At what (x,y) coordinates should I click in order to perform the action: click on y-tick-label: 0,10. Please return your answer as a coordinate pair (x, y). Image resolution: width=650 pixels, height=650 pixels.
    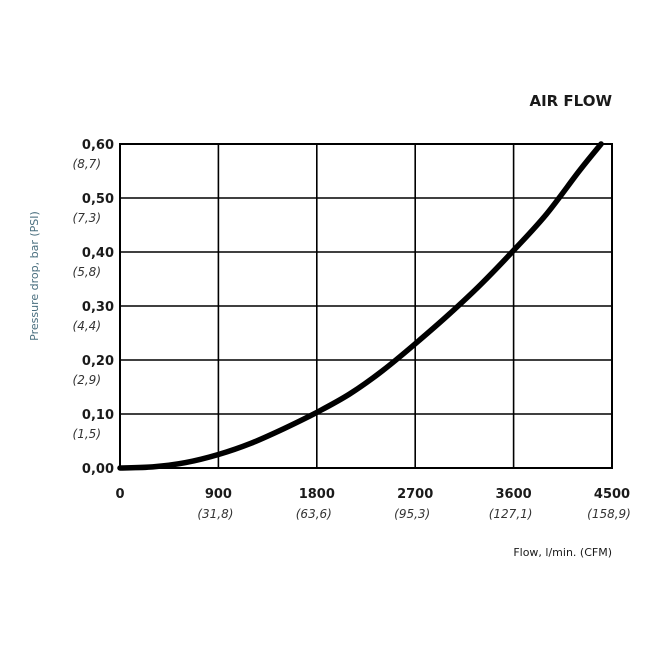
    Looking at the image, I should click on (98, 415).